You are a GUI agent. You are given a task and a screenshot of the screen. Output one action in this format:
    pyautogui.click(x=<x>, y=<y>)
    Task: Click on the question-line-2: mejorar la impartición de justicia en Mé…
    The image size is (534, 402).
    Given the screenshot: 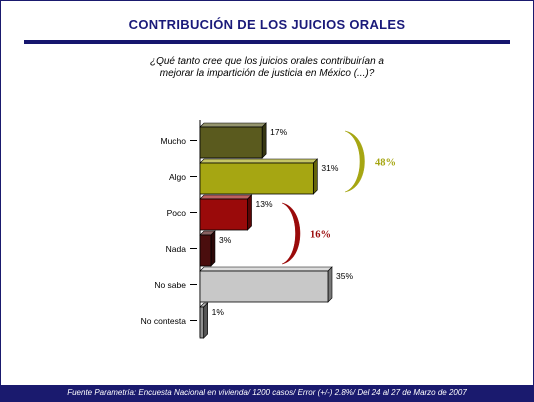 What is the action you would take?
    pyautogui.click(x=267, y=73)
    